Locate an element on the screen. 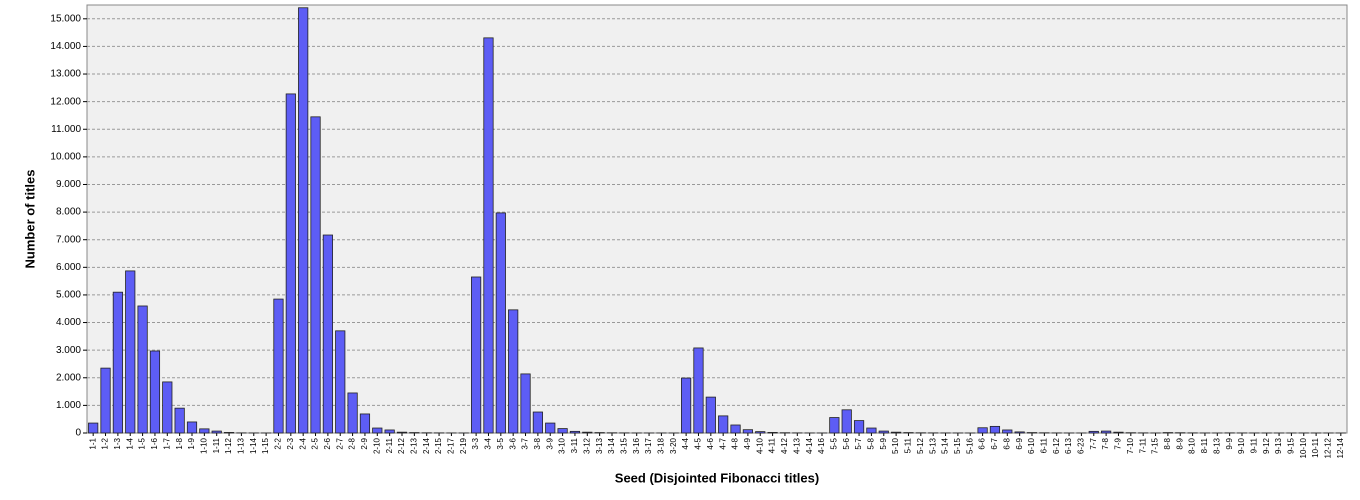  x-tick-label: 6-13 is located at coordinates (1068, 445).